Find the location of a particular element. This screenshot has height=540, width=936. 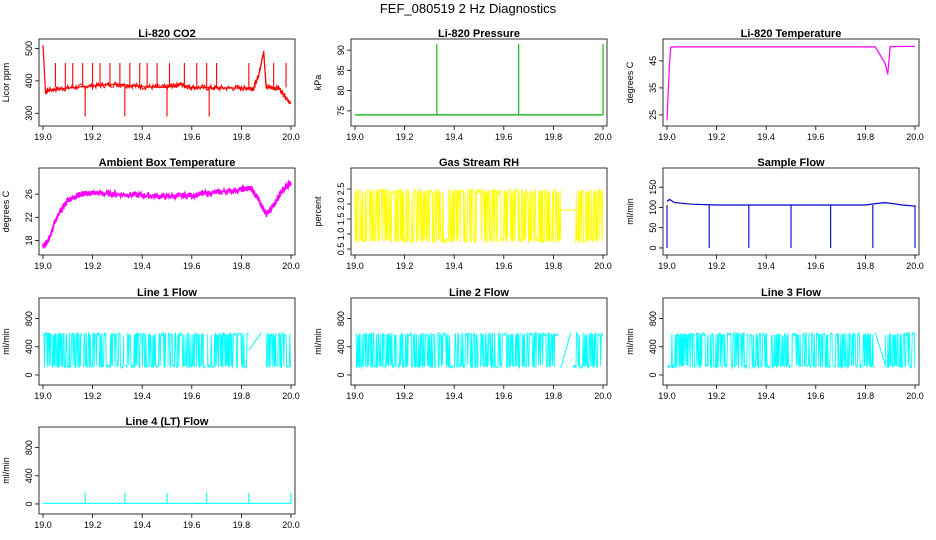

y-tick-label: 50 is located at coordinates (653, 228).